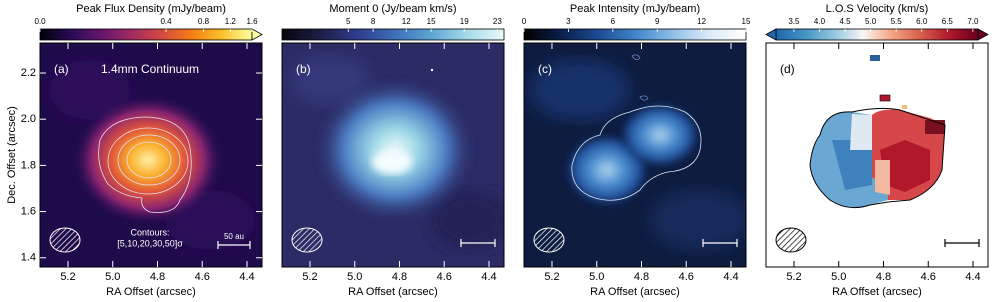  I want to click on y-tick-label: 1.8, so click(28, 165).